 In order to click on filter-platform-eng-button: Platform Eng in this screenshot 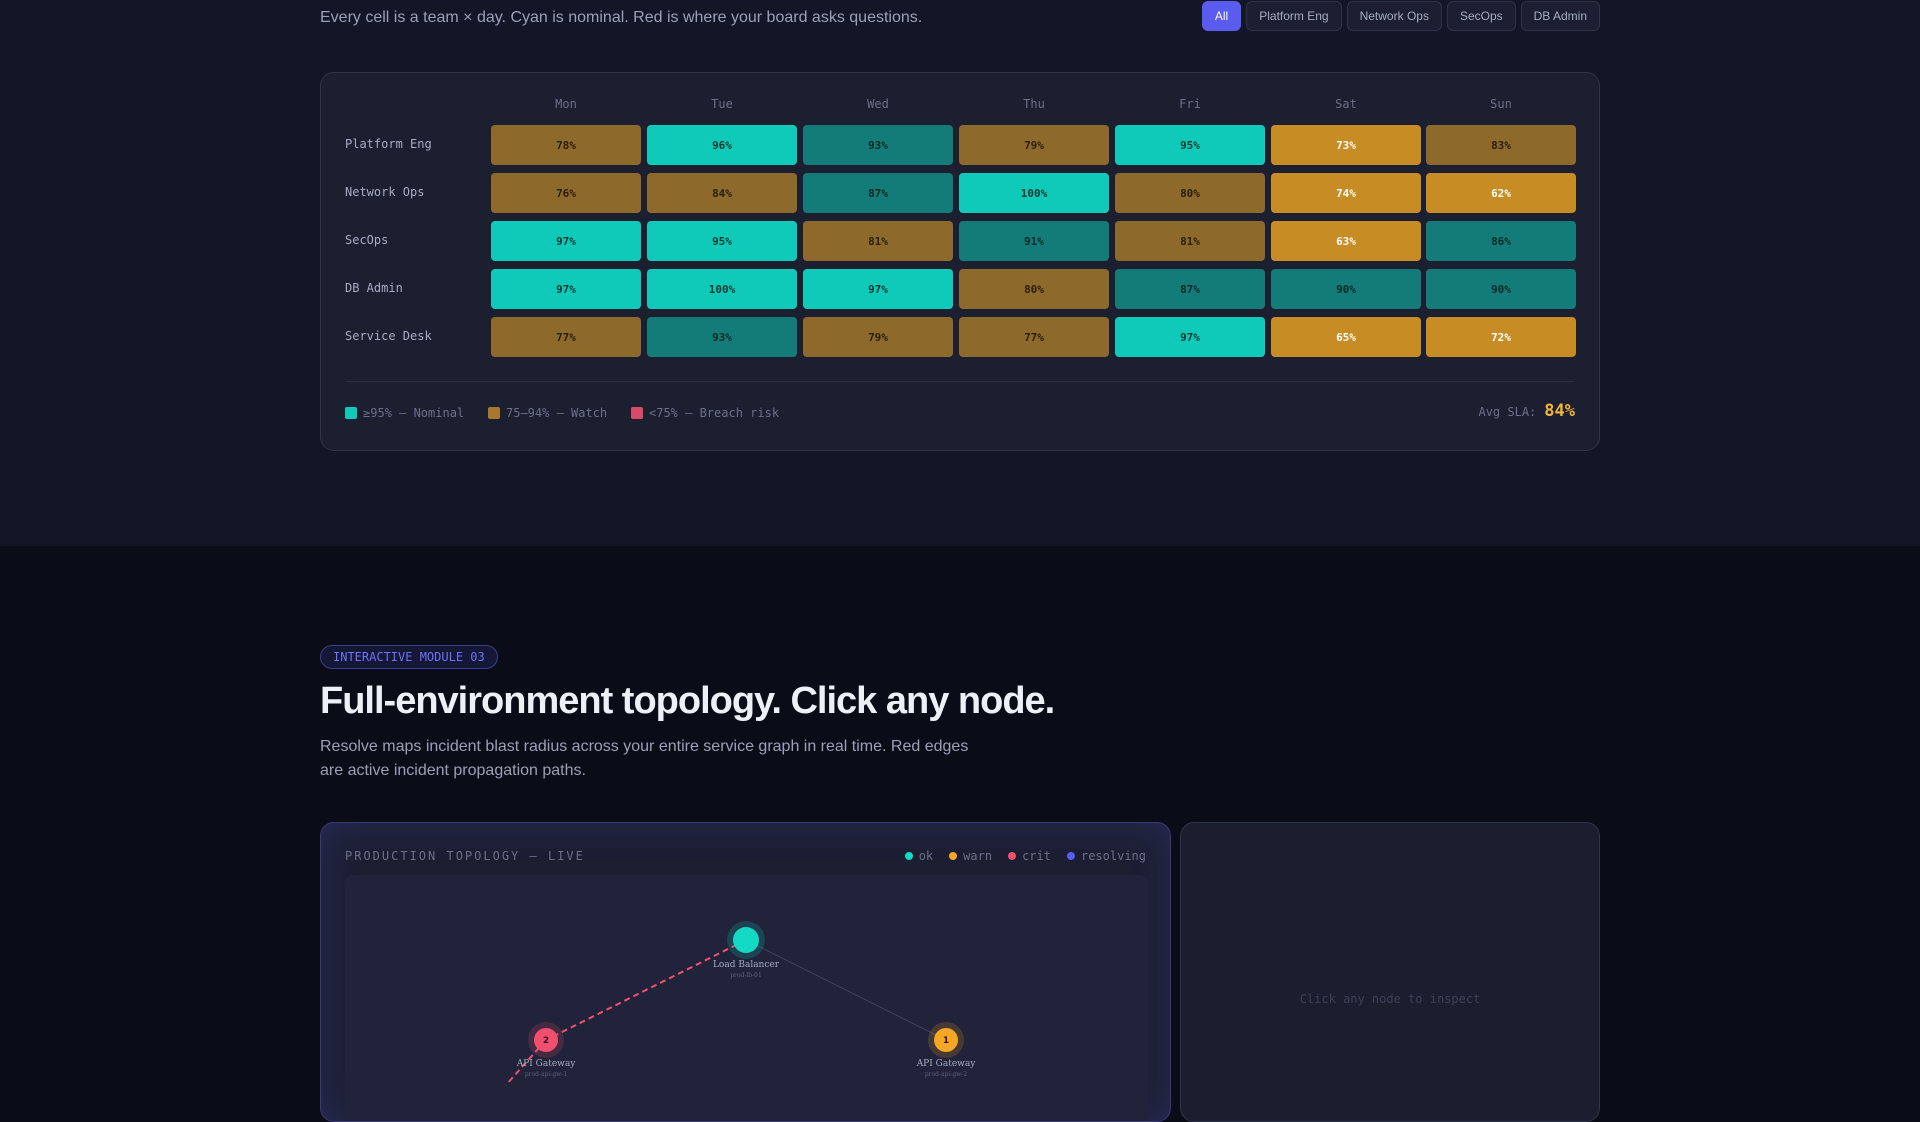, I will do `click(1294, 16)`.